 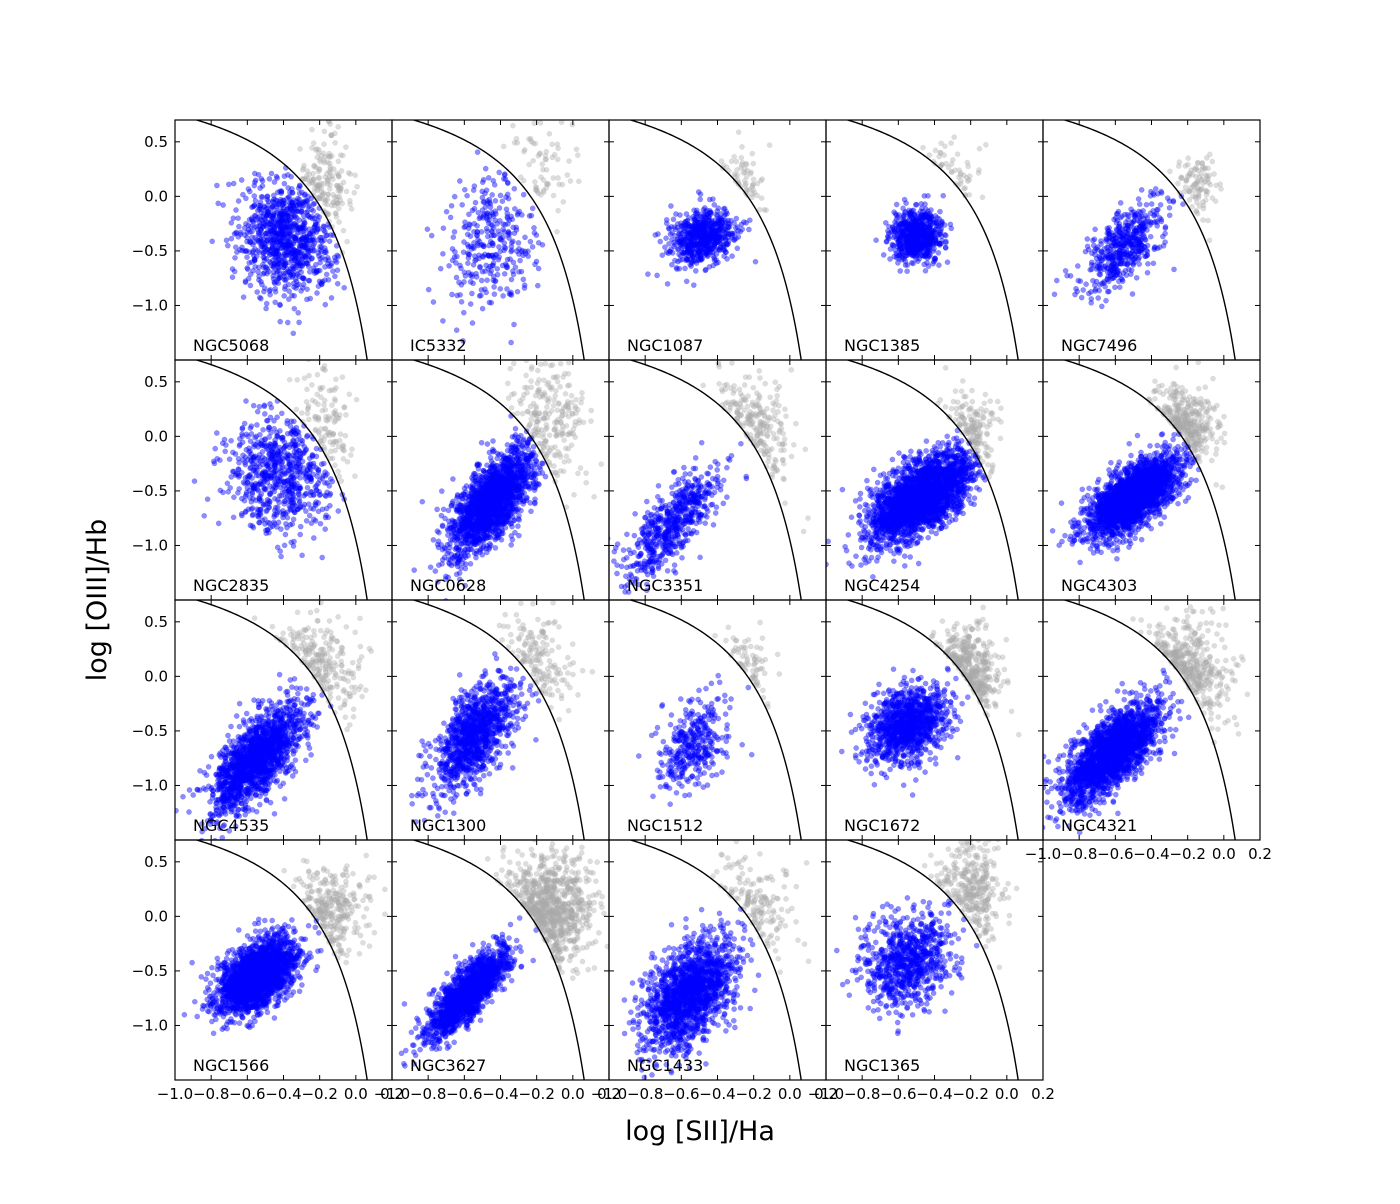 I want to click on demarcation-curve, so click(x=925, y=314).